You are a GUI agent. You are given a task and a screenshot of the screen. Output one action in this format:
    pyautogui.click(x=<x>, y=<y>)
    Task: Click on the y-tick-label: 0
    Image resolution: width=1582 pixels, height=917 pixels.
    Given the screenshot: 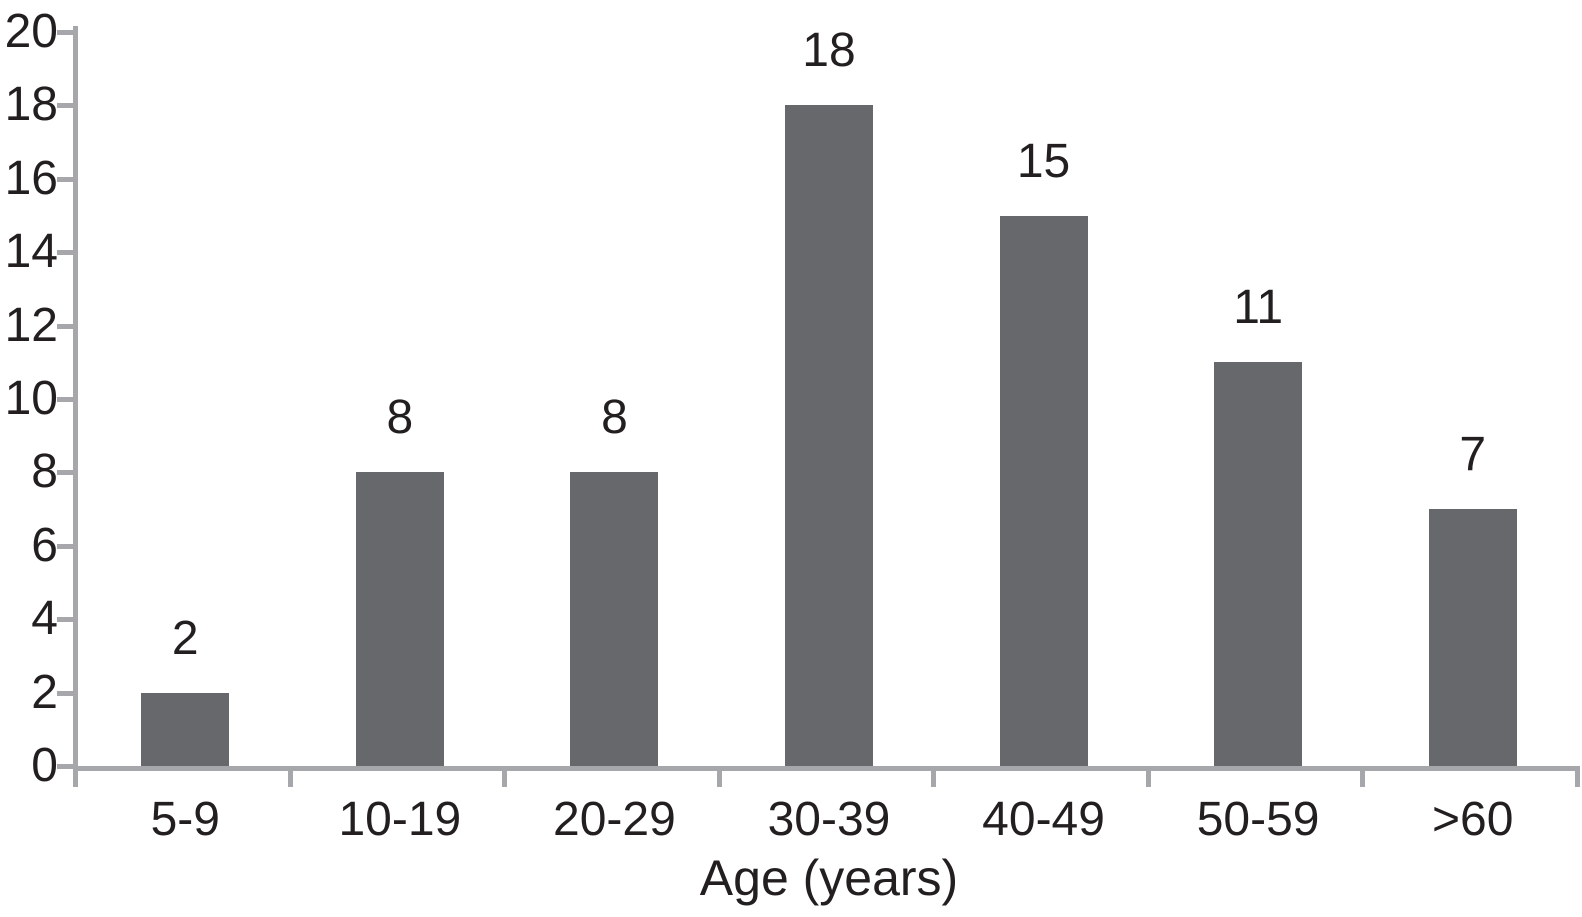 What is the action you would take?
    pyautogui.click(x=44, y=765)
    